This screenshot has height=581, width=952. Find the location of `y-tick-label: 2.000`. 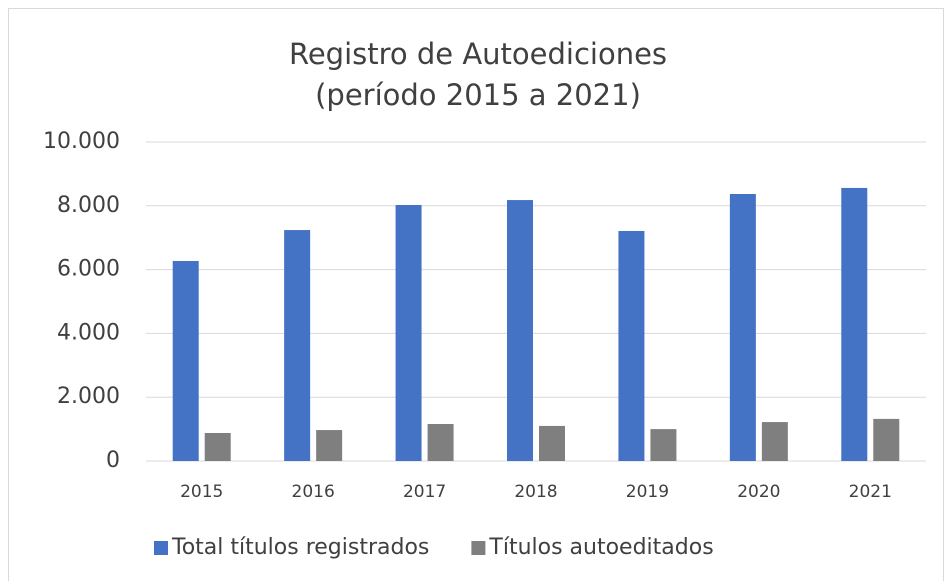

y-tick-label: 2.000 is located at coordinates (88, 396).